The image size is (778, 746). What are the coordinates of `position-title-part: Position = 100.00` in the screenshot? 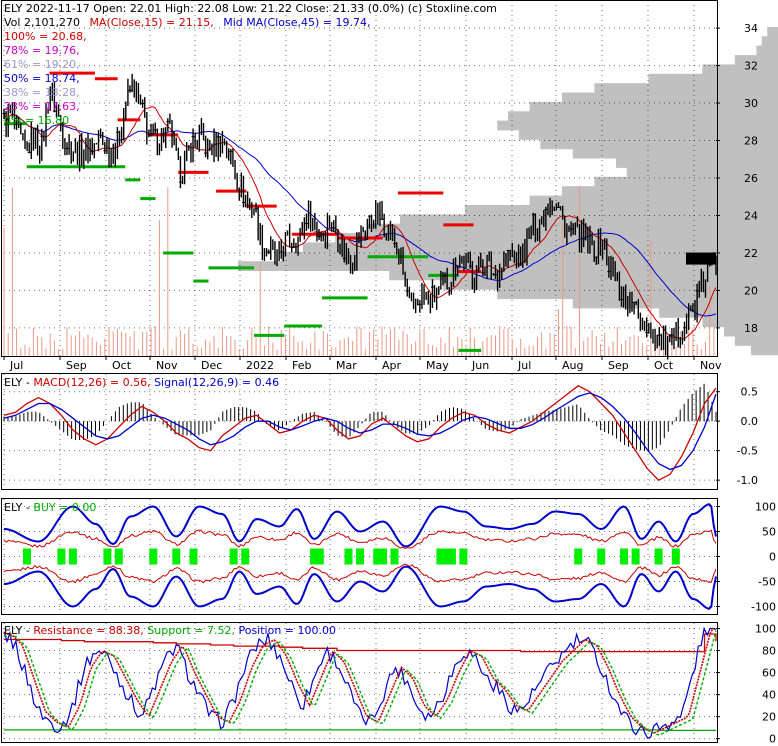 It's located at (287, 630).